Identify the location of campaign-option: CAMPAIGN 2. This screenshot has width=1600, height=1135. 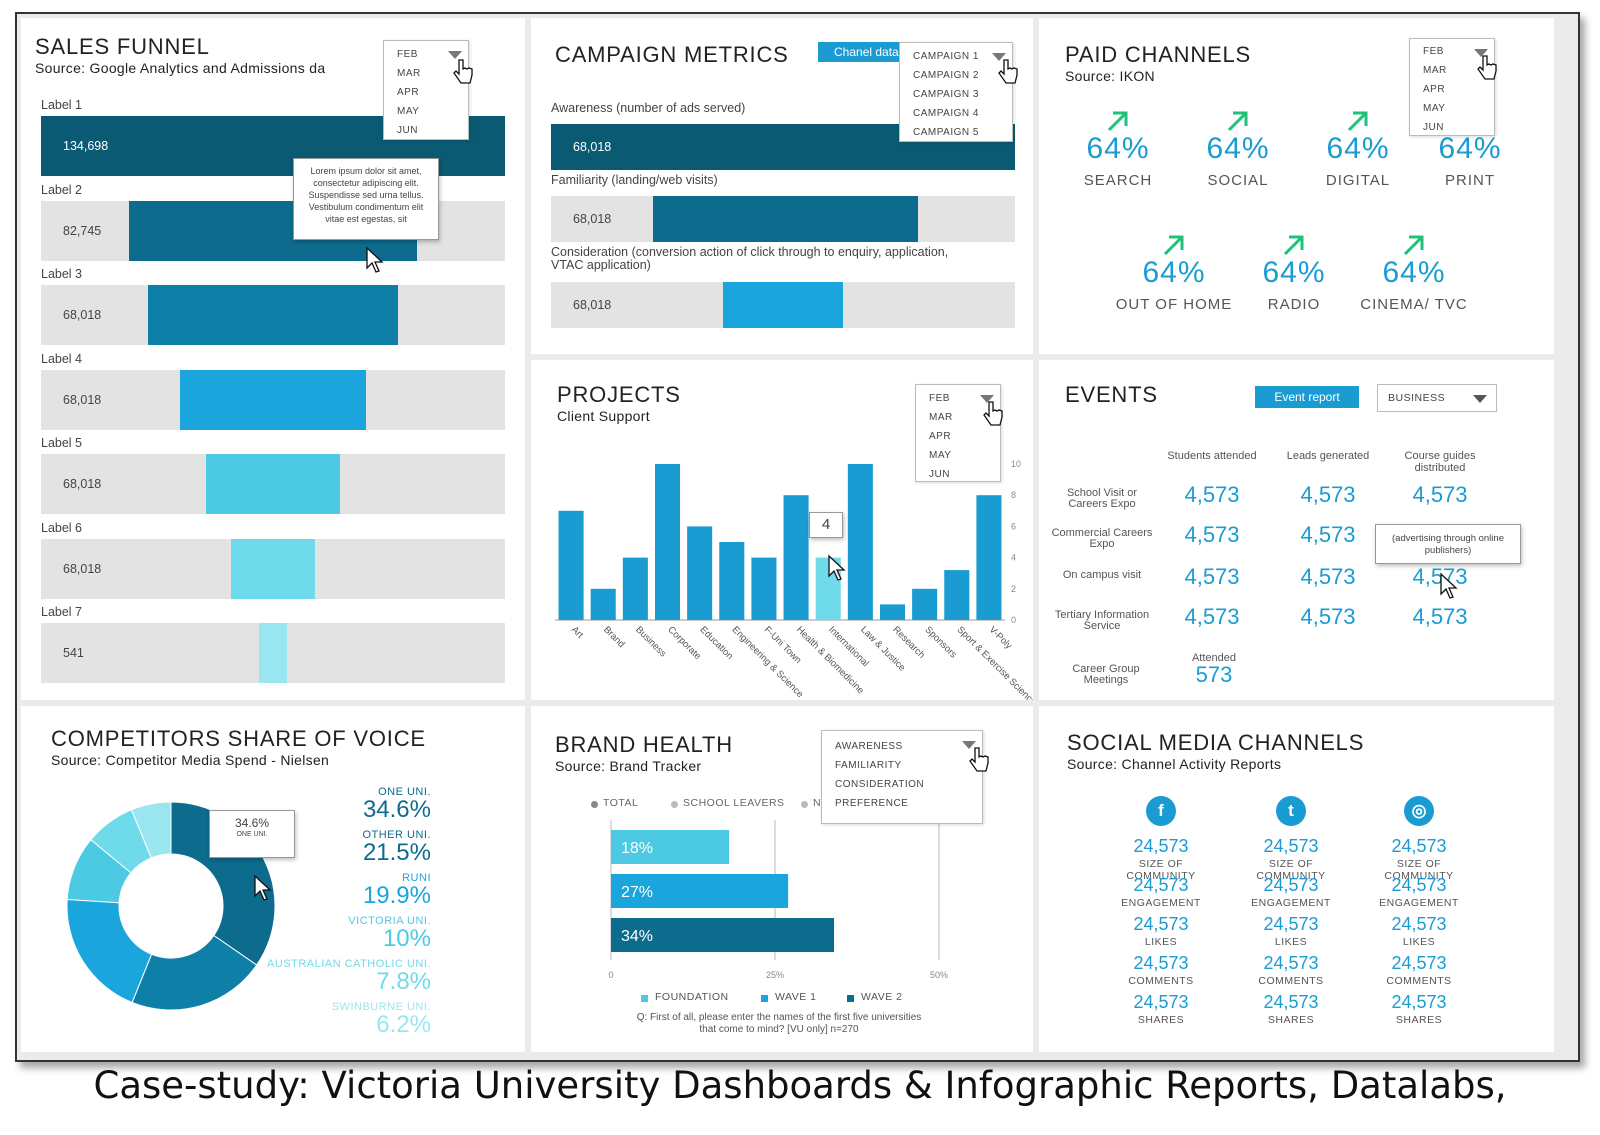
(946, 75).